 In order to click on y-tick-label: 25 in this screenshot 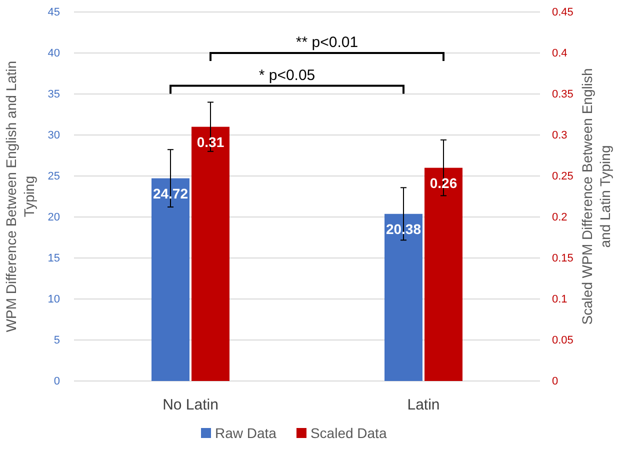, I will do `click(54, 176)`.